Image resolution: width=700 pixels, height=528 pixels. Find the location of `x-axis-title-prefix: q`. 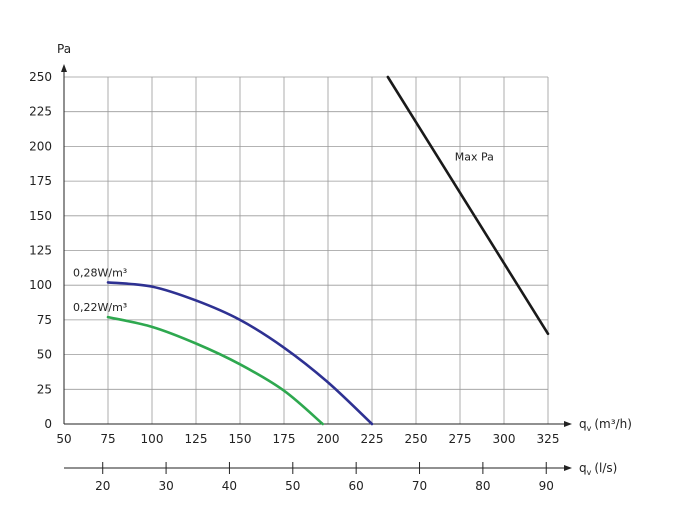

x-axis-title-prefix: q is located at coordinates (583, 424).